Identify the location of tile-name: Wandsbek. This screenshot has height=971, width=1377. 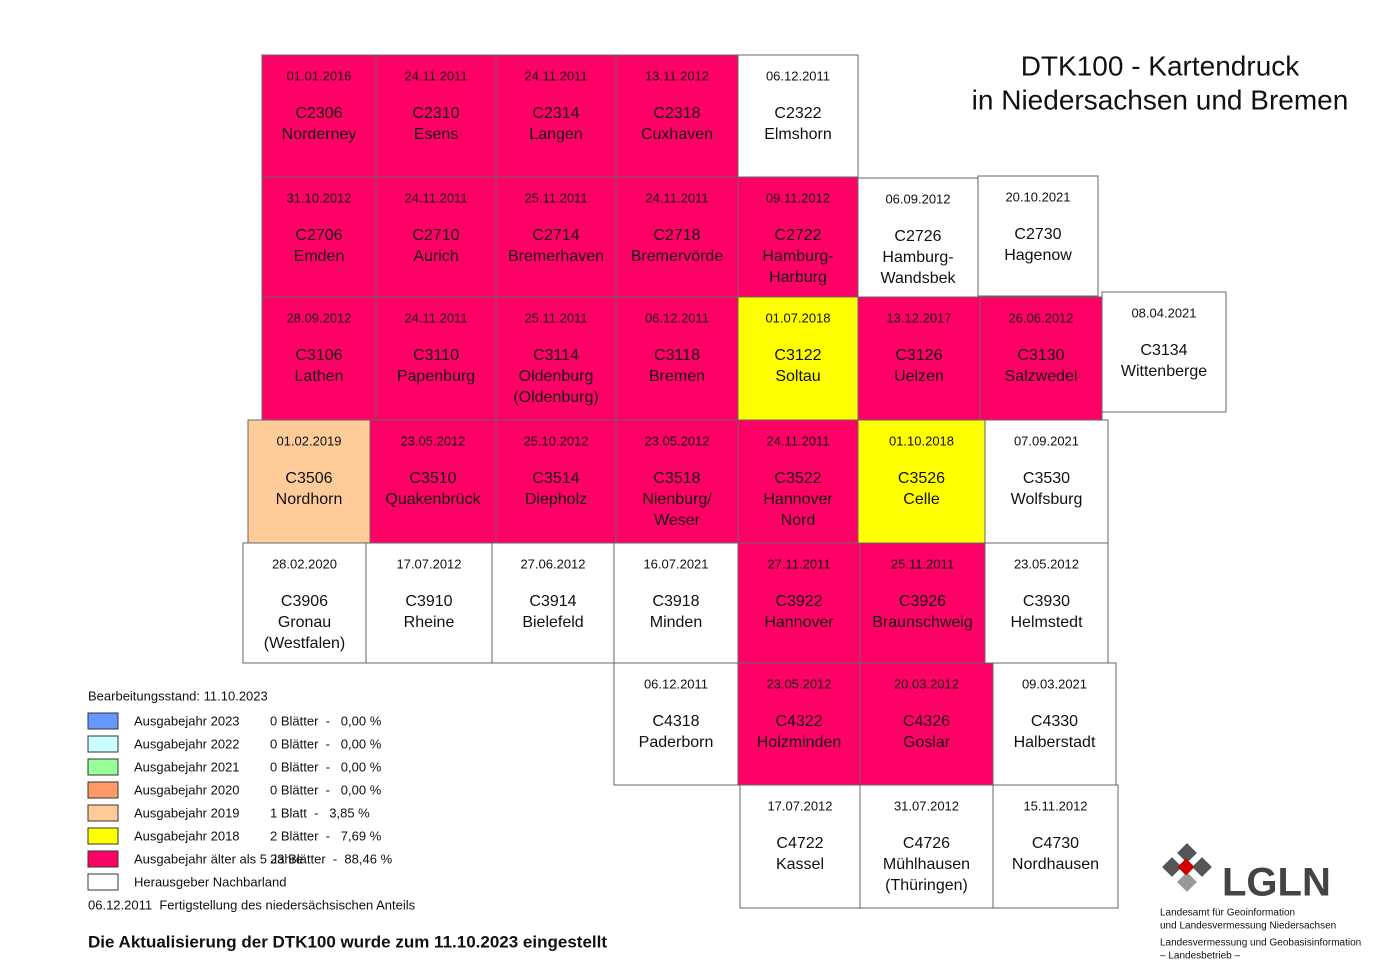
(919, 278).